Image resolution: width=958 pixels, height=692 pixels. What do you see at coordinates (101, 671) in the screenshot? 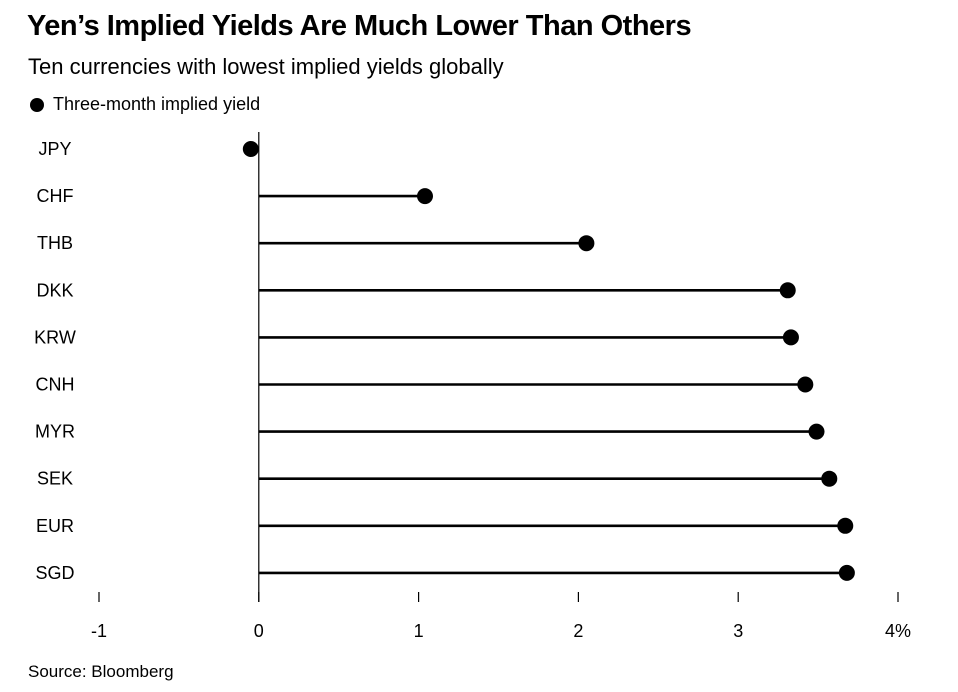
I see `source-note: Source: Bloomberg` at bounding box center [101, 671].